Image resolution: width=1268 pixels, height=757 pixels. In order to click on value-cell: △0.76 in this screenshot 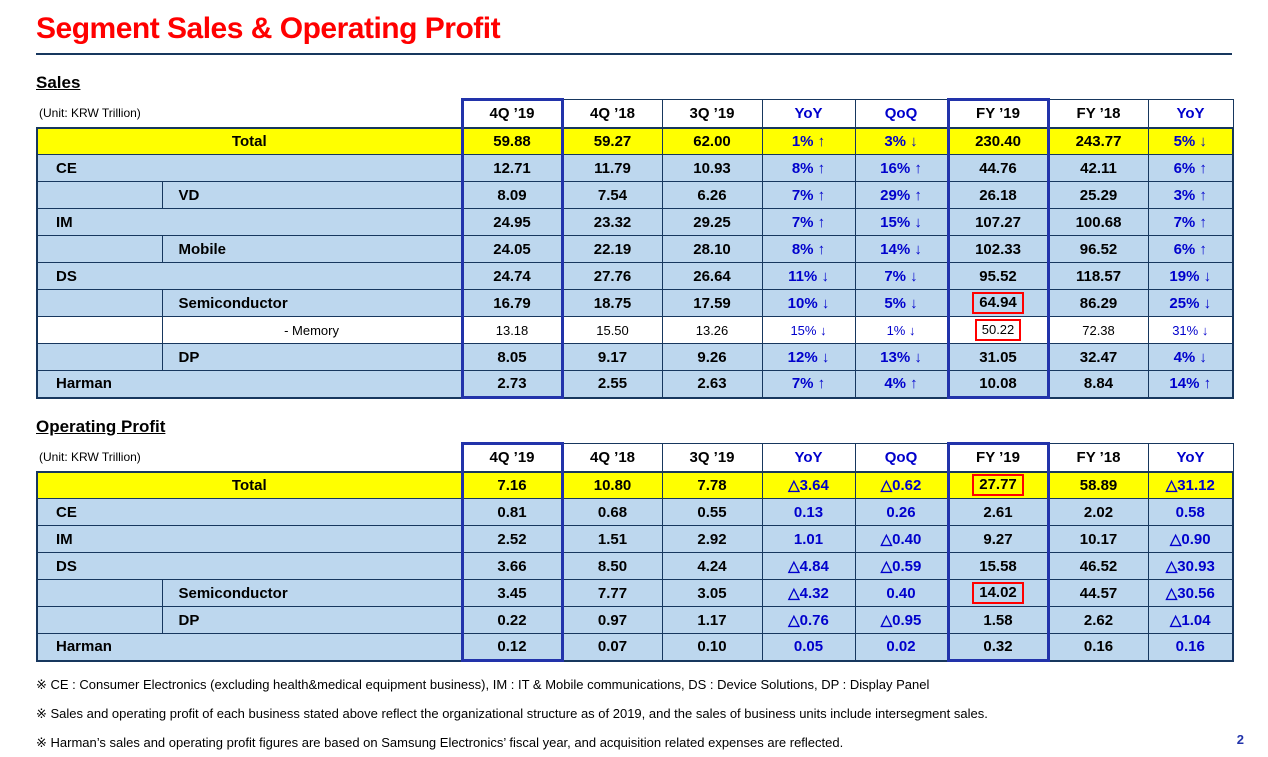, I will do `click(808, 620)`.